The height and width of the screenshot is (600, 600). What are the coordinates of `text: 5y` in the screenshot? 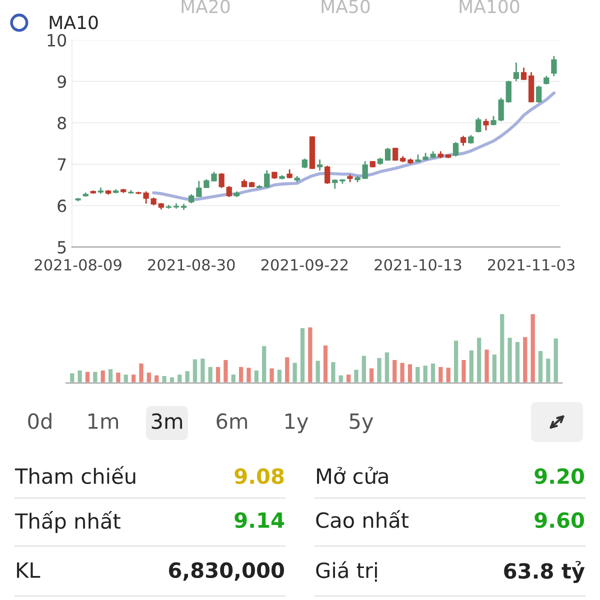 It's located at (362, 424).